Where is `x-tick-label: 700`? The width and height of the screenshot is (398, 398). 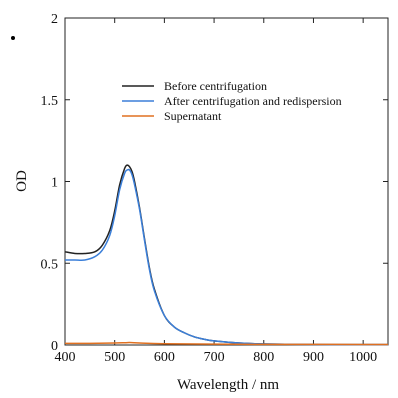
x-tick-label: 700 is located at coordinates (214, 357).